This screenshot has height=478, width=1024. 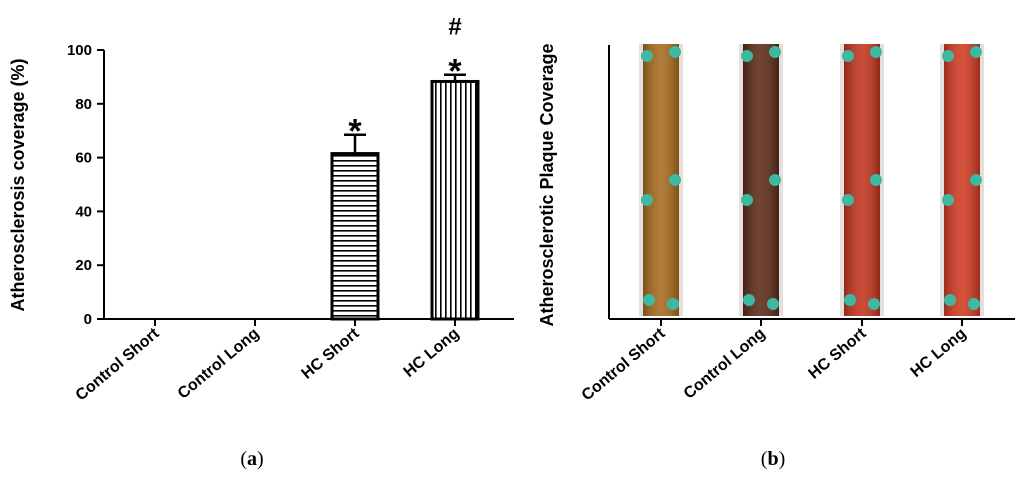 What do you see at coordinates (547, 184) in the screenshot?
I see `y-axis-title-b: Atherosclerotic Plaque Coverage` at bounding box center [547, 184].